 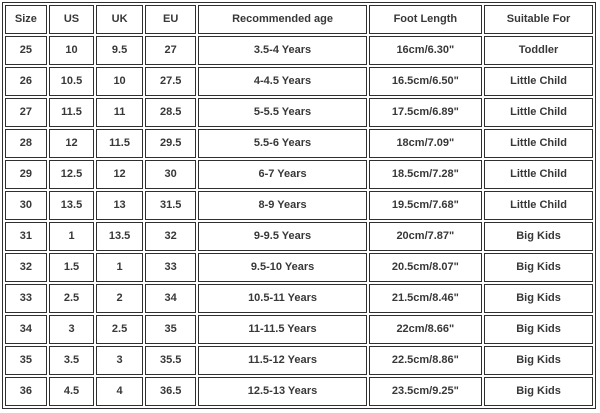 I want to click on cell-us: 2.5, so click(x=71, y=298).